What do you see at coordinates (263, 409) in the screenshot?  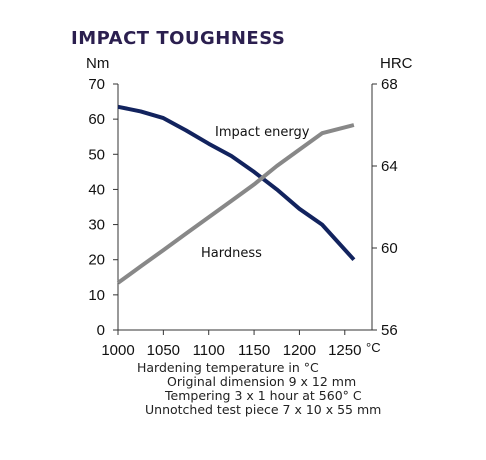 I see `footnote-test-piece: Unnotched test piece 7 x 10 x 55 mm` at bounding box center [263, 409].